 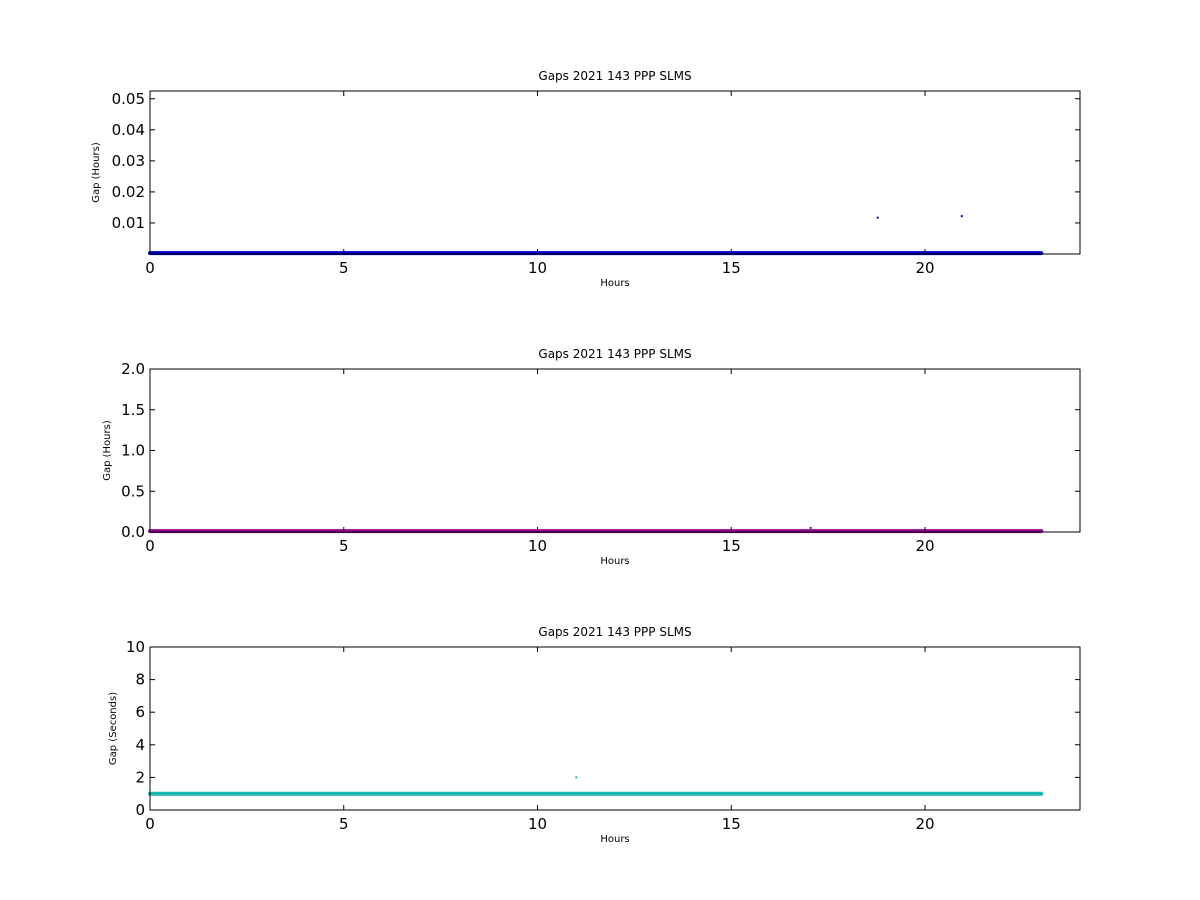 I want to click on y-tick-label: 0.01, so click(x=128, y=223).